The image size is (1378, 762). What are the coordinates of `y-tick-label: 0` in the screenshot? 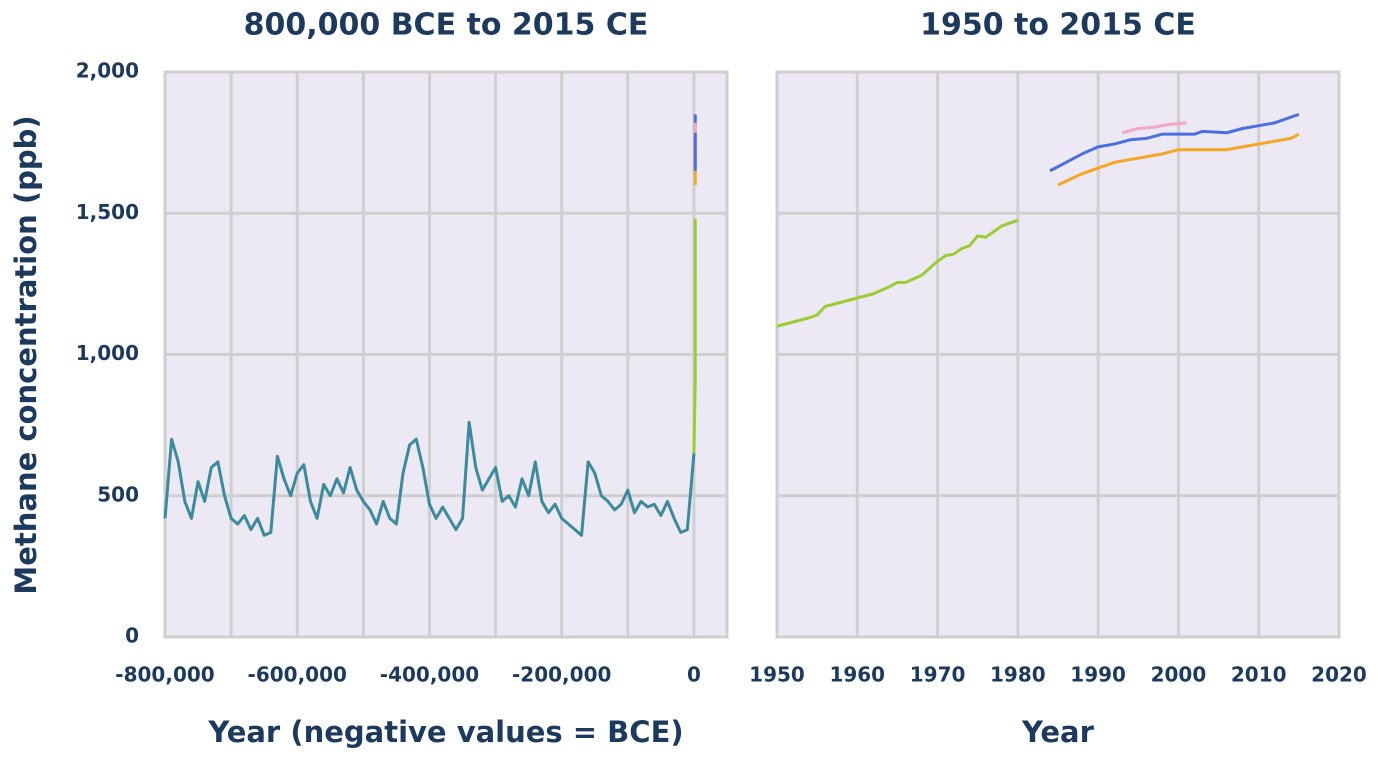 It's located at (132, 636).